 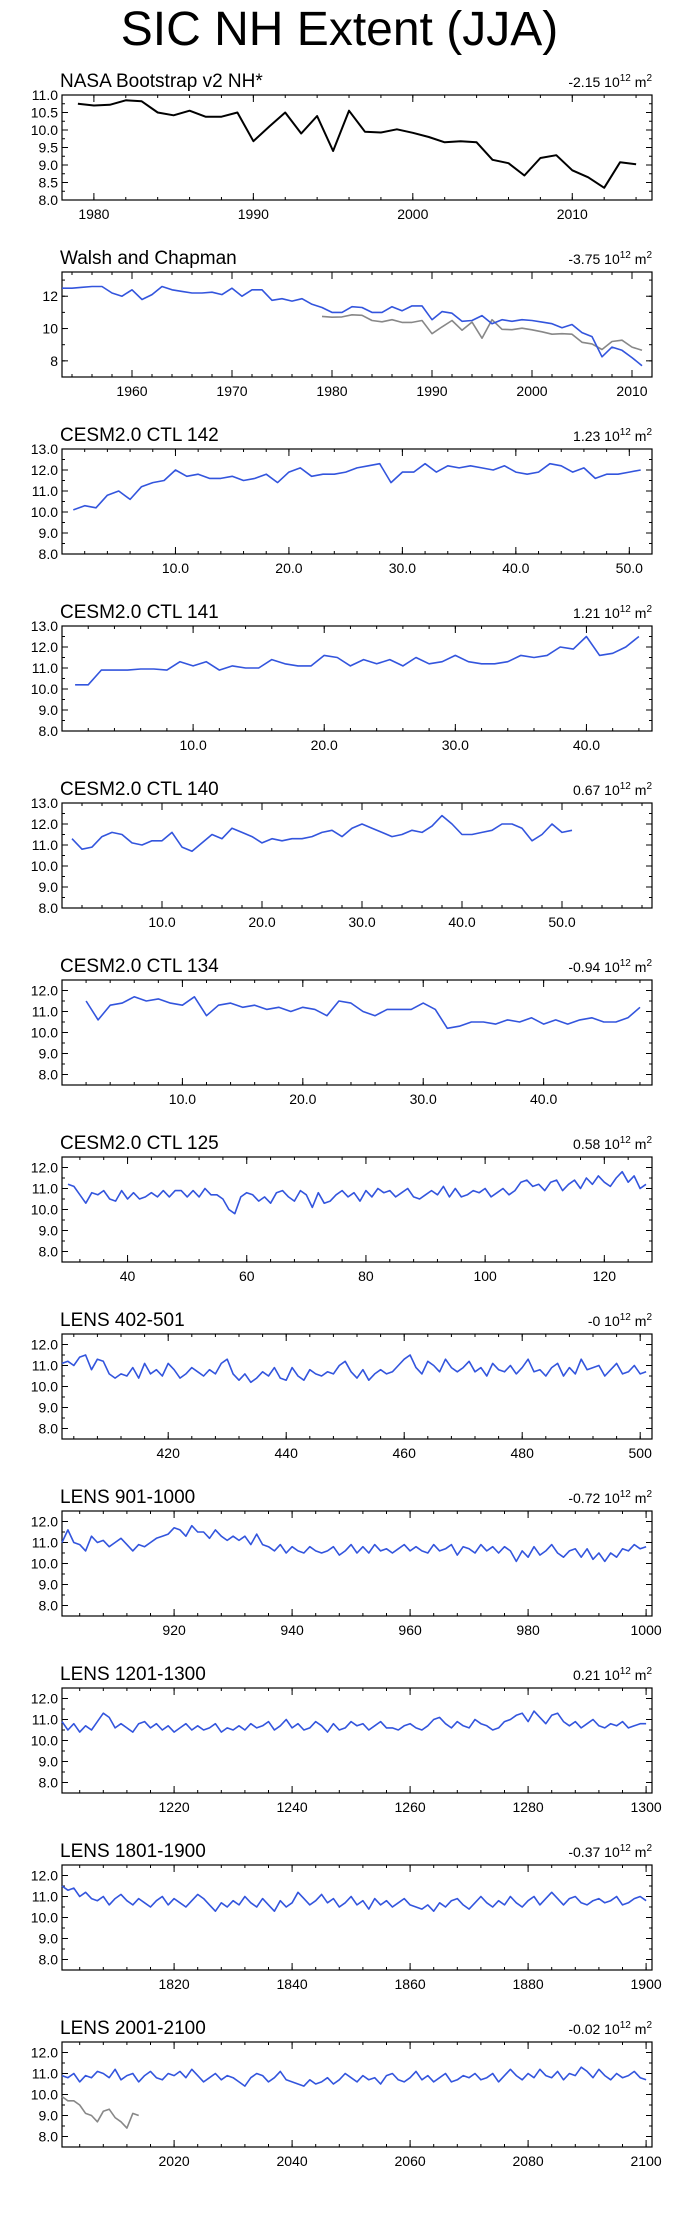 I want to click on trend-label: -0.72 1012 m2, so click(x=610, y=1497).